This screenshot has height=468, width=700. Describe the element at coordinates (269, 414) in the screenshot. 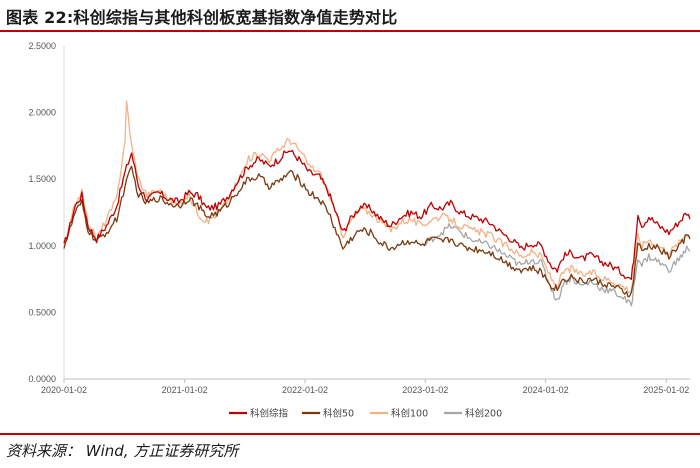

I see `legend-label: 科创综指` at that location.